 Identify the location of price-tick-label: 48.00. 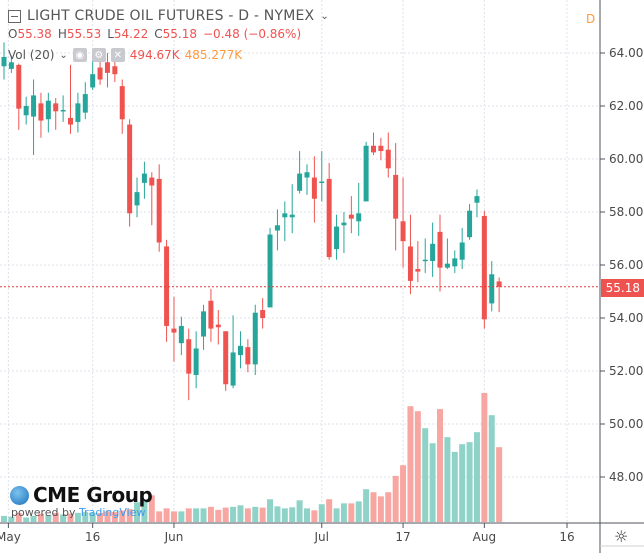
(626, 477).